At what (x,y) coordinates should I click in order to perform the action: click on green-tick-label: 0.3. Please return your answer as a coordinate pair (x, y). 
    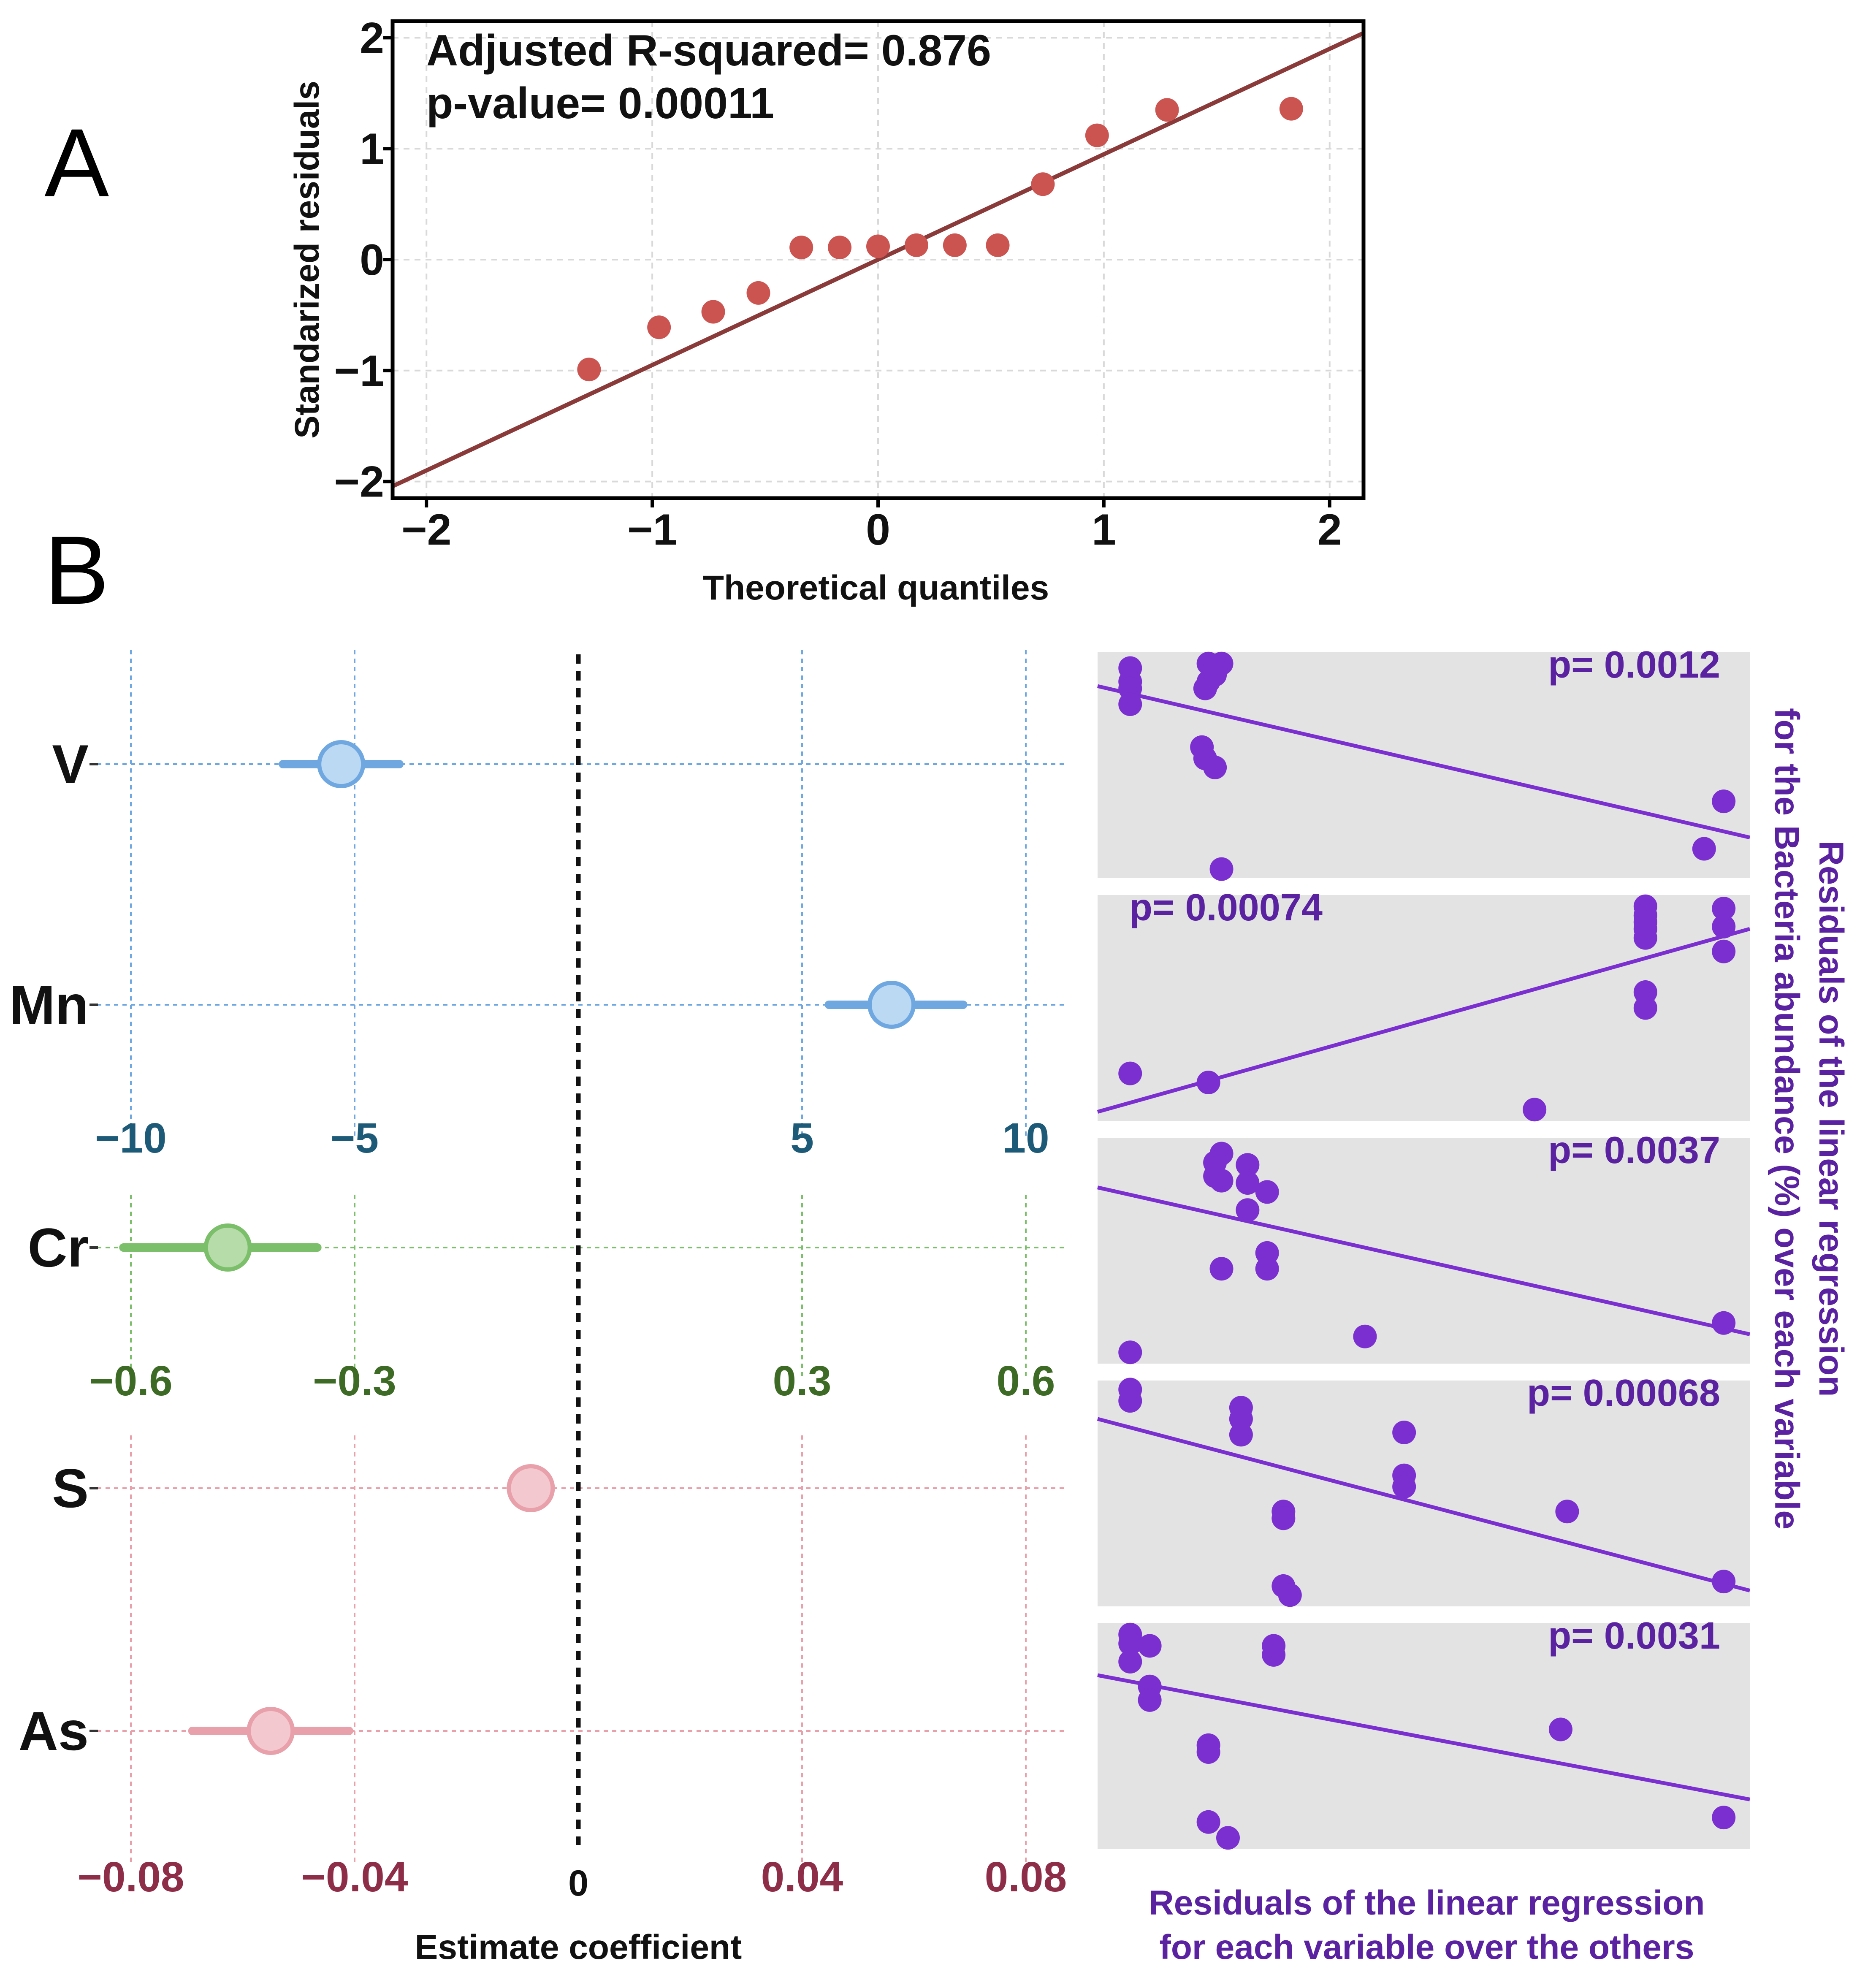
    Looking at the image, I should click on (802, 1381).